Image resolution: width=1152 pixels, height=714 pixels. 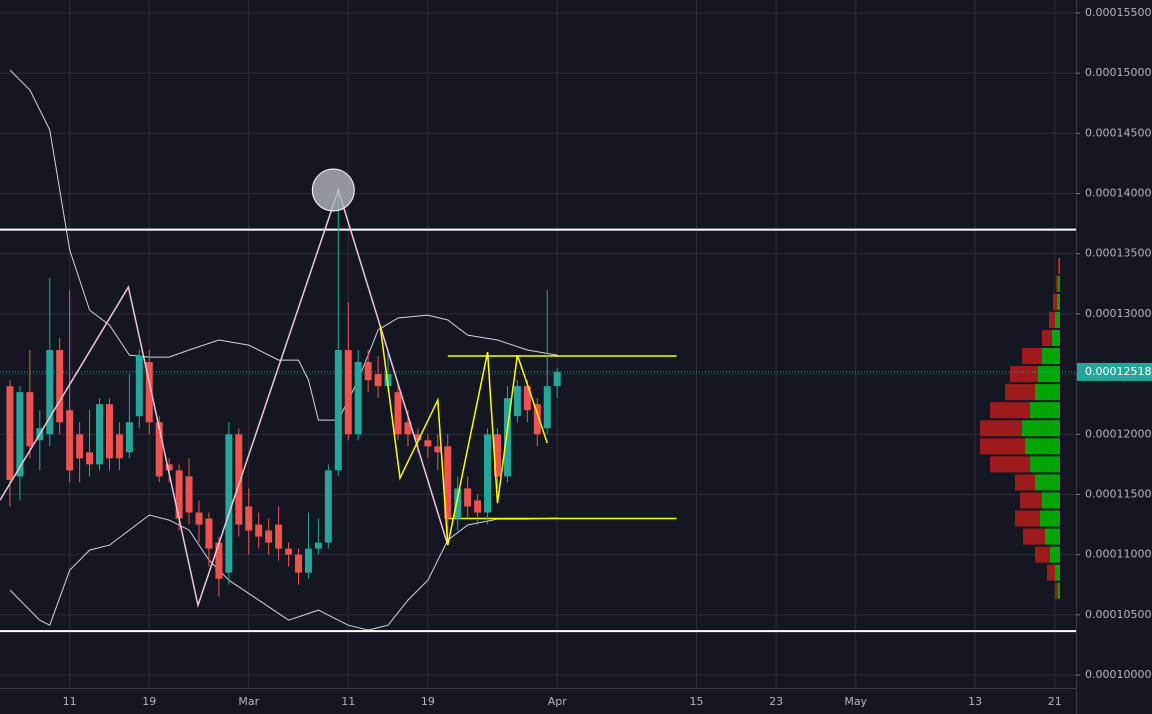 What do you see at coordinates (1118, 193) in the screenshot?
I see `y-tick-label: 0.00014000` at bounding box center [1118, 193].